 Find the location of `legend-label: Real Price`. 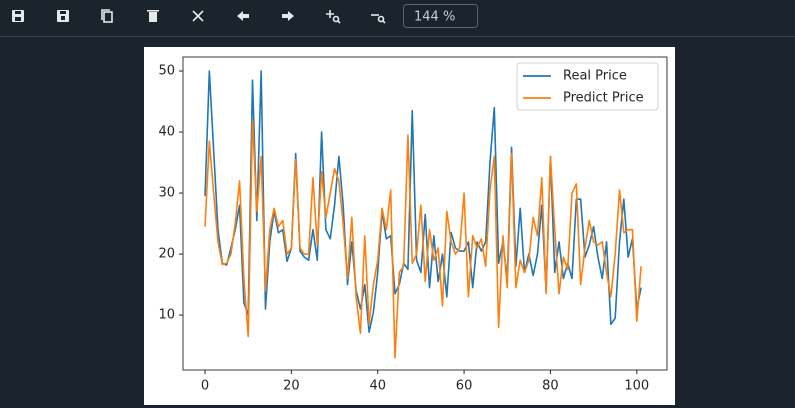

legend-label: Real Price is located at coordinates (595, 76).